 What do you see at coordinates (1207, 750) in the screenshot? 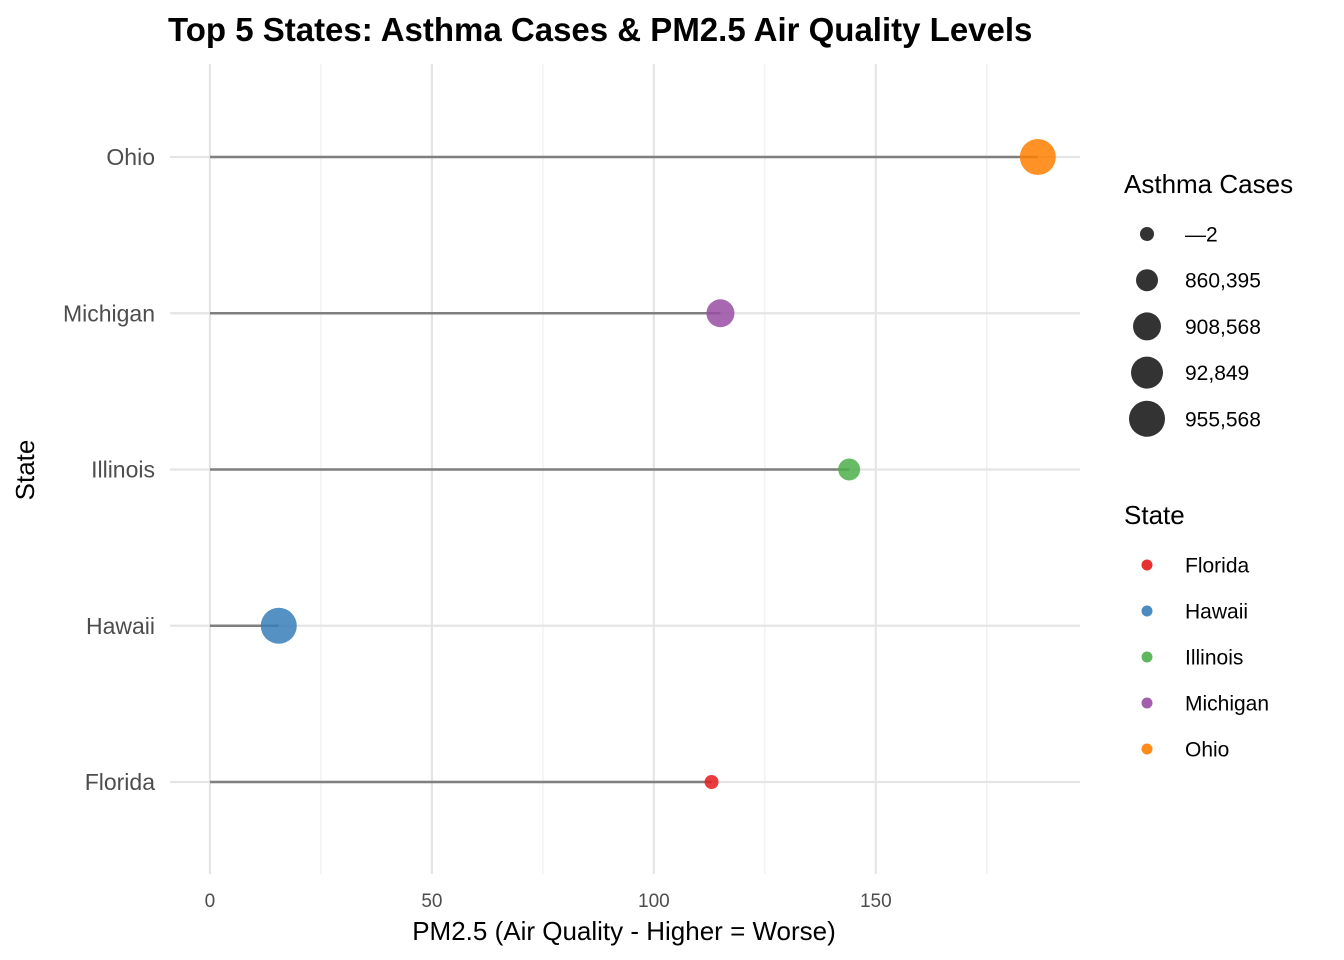
I see `legend-color-label: Ohio` at bounding box center [1207, 750].